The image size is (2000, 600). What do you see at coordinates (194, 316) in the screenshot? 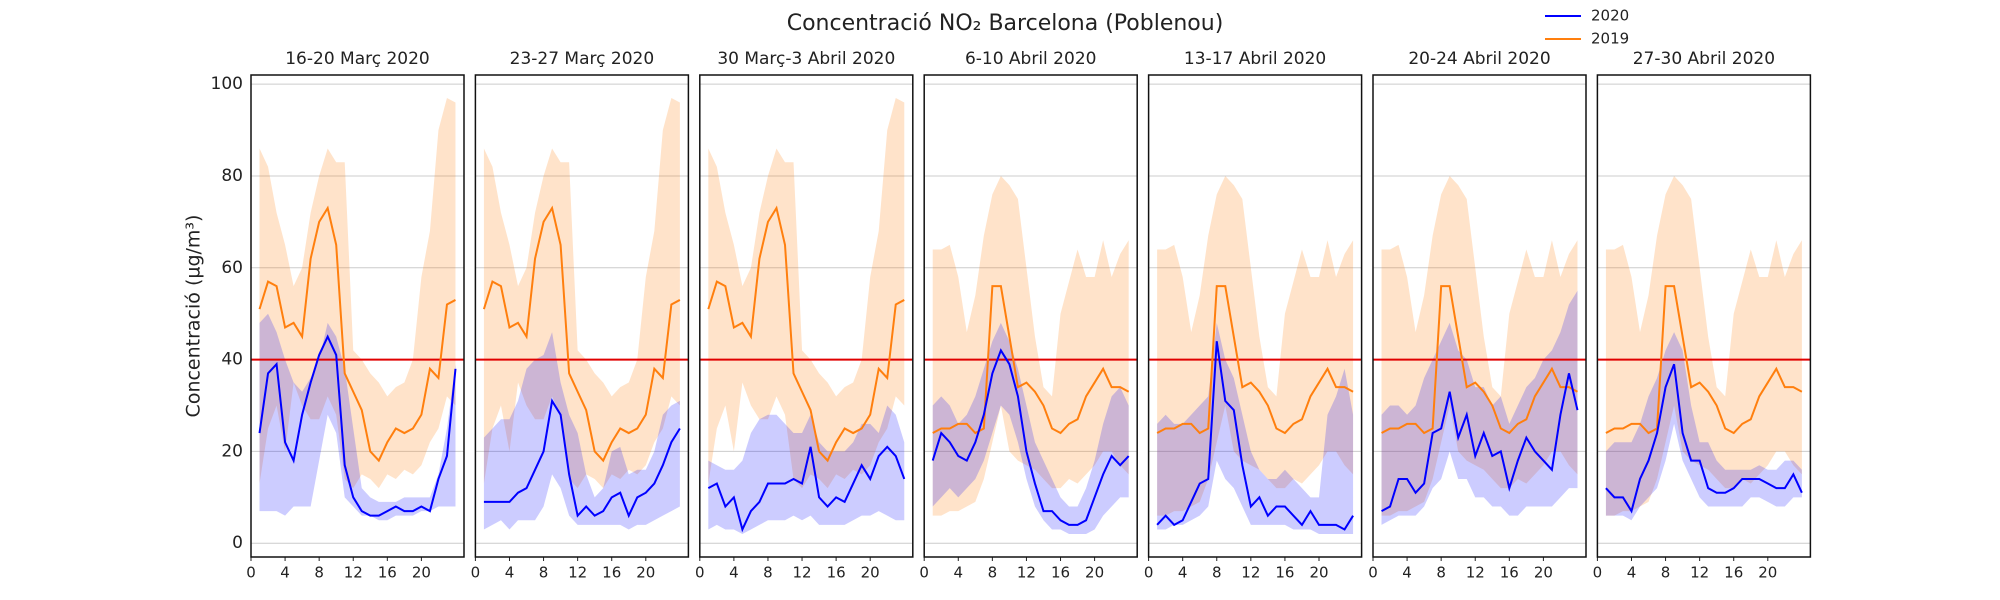
I see `y-axis-label: Concentració (µg/m³)` at bounding box center [194, 316].